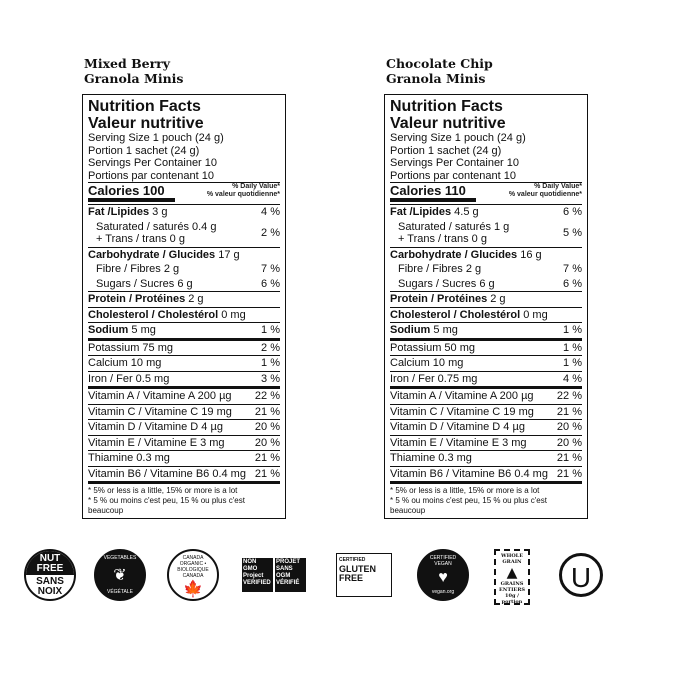  Describe the element at coordinates (193, 575) in the screenshot. I see `canada-organic-icon: CANADA ORGANIC • BIOLOGIQUE CANADA 🍁` at that location.